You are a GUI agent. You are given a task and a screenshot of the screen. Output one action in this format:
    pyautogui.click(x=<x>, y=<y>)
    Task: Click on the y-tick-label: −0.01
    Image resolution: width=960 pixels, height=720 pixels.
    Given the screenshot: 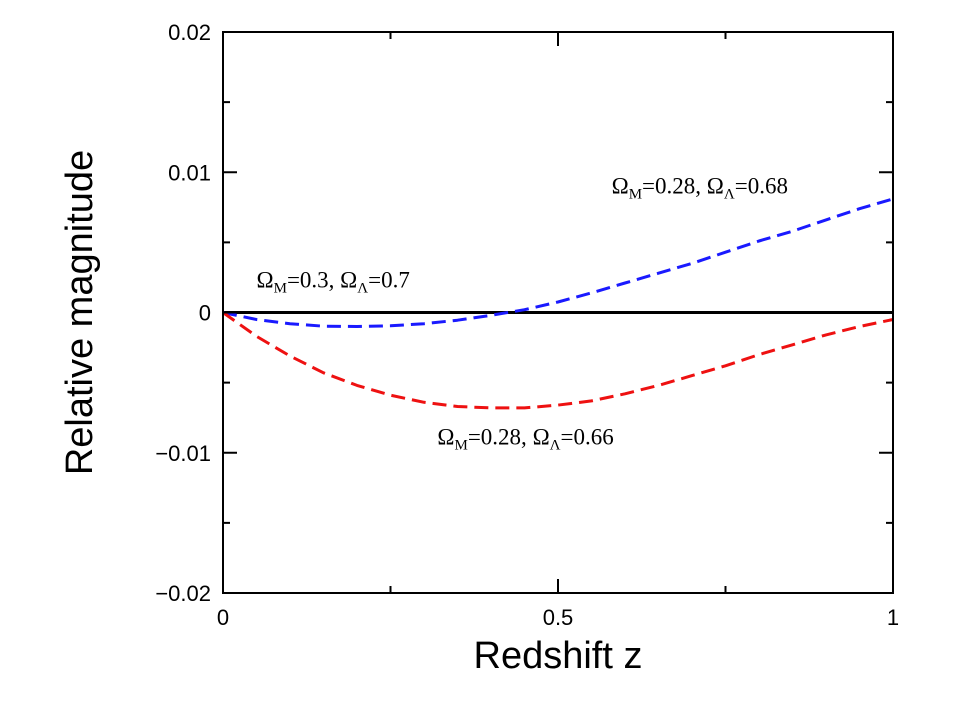 What is the action you would take?
    pyautogui.click(x=183, y=453)
    